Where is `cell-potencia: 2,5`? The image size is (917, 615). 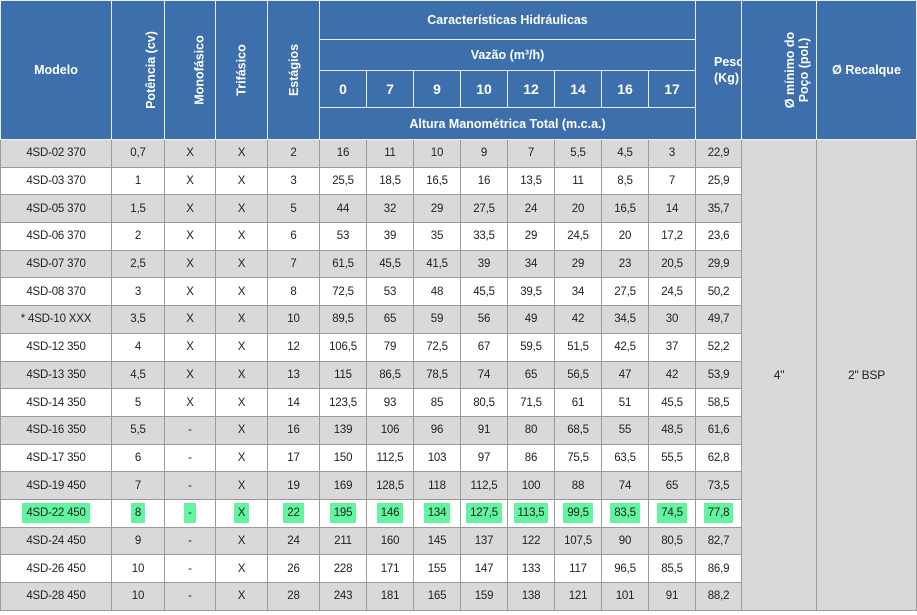
cell-potencia: 2,5 is located at coordinates (138, 264).